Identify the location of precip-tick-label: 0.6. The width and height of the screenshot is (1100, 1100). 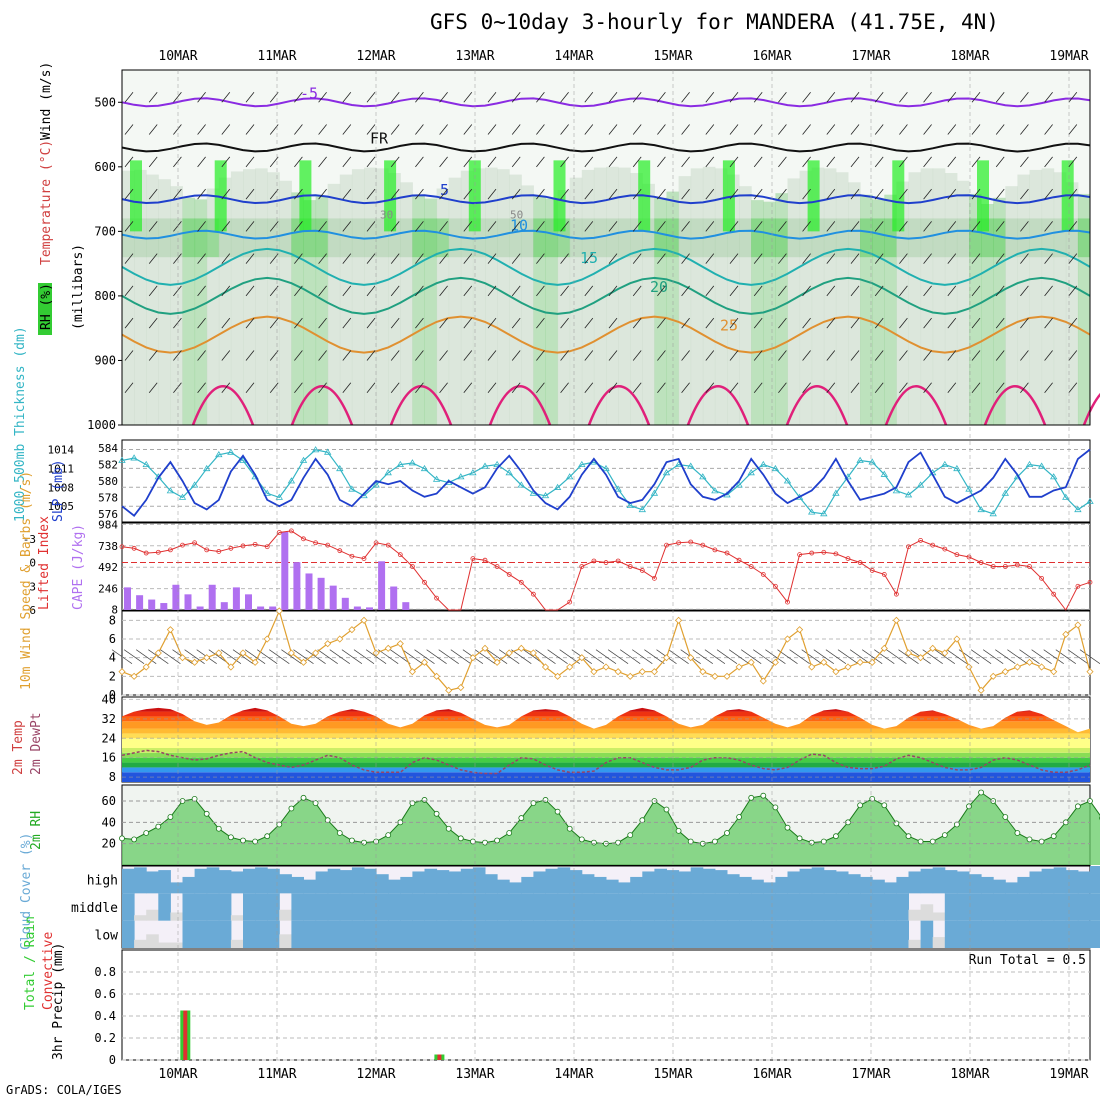
(105, 994).